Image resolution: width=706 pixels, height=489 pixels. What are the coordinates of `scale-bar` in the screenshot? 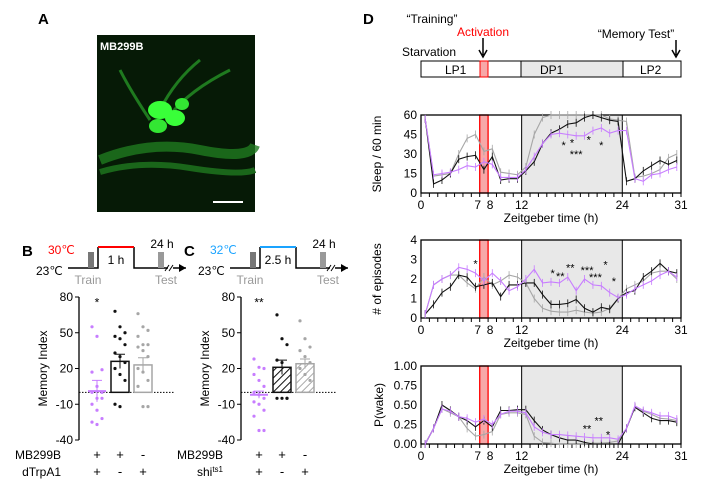 It's located at (228, 202).